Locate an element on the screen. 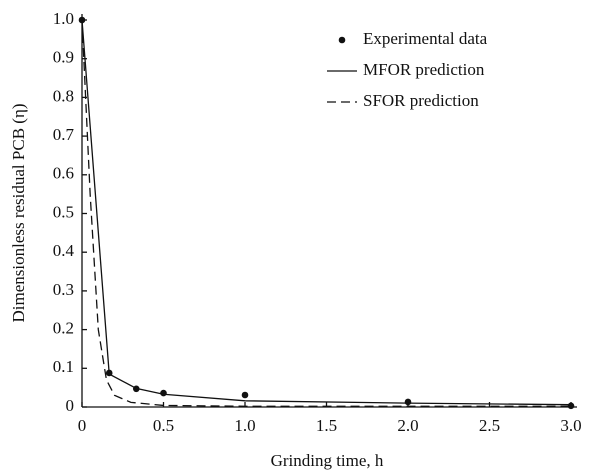 This screenshot has height=471, width=589. legend-marker is located at coordinates (342, 40).